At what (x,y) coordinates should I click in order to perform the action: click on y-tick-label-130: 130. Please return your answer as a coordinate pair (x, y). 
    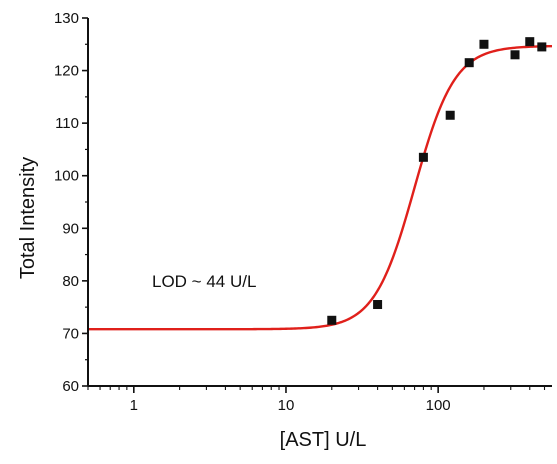
    Looking at the image, I should click on (66, 18).